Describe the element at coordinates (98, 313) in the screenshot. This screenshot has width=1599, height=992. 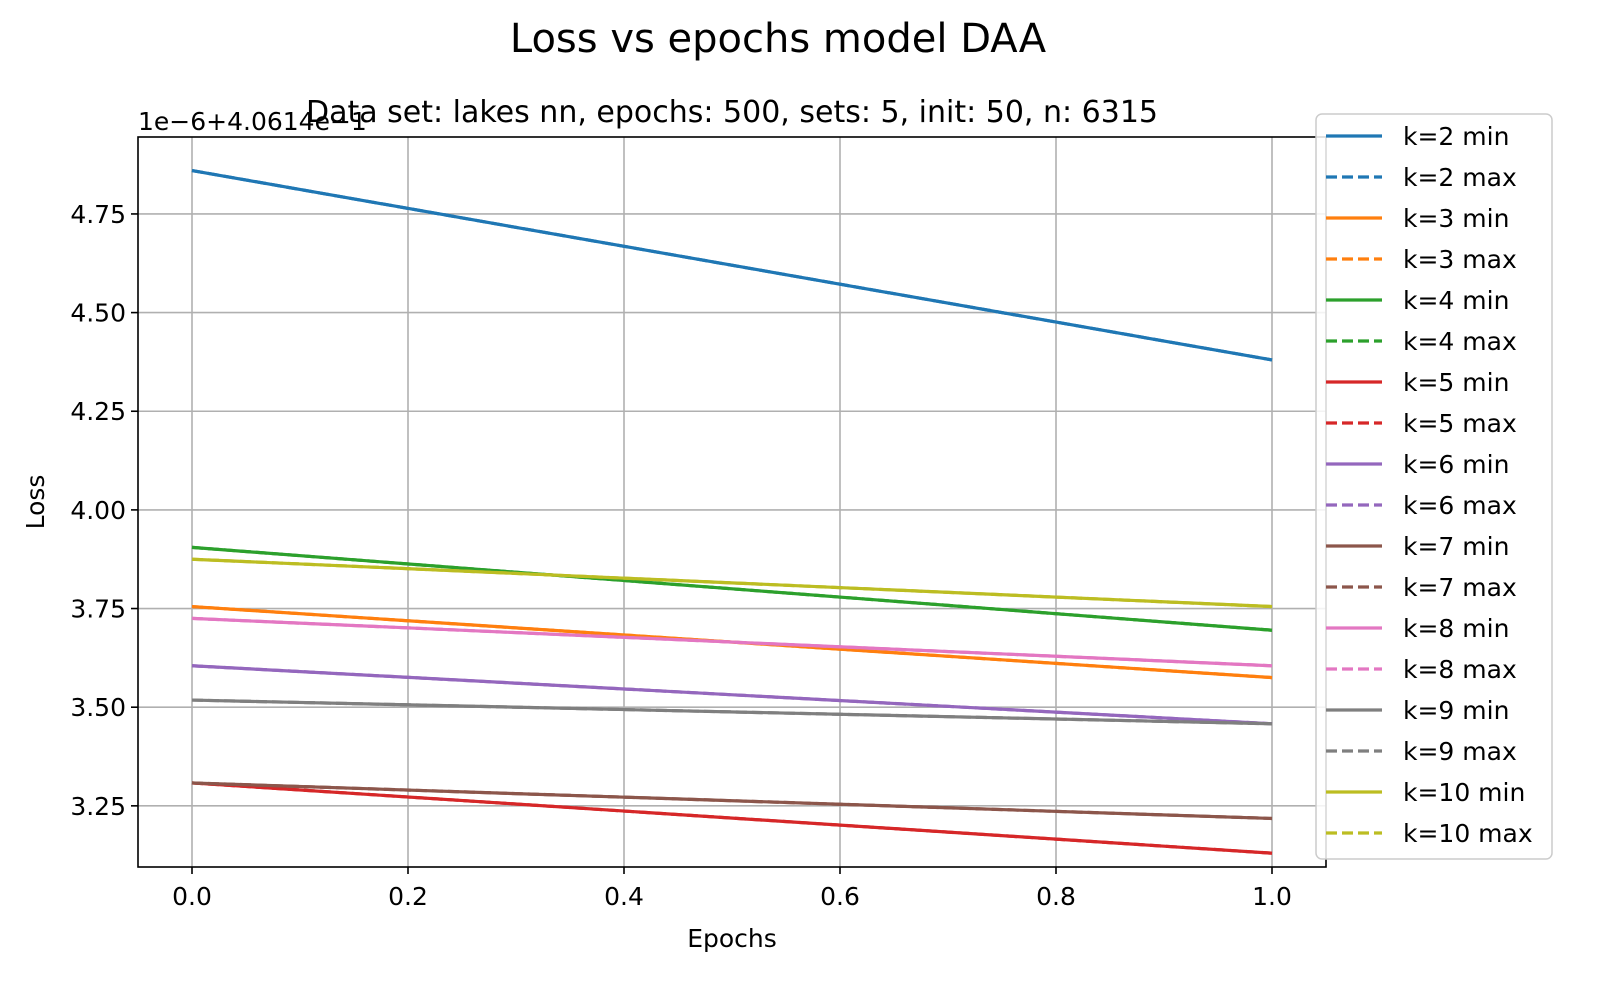
I see `y-tick-label: 4.50` at that location.